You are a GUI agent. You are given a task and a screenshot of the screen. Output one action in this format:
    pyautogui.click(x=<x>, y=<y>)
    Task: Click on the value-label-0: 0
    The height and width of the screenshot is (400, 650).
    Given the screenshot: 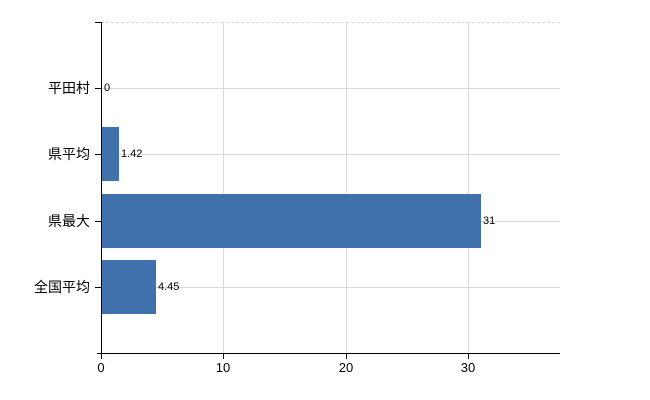 What is the action you would take?
    pyautogui.click(x=107, y=88)
    